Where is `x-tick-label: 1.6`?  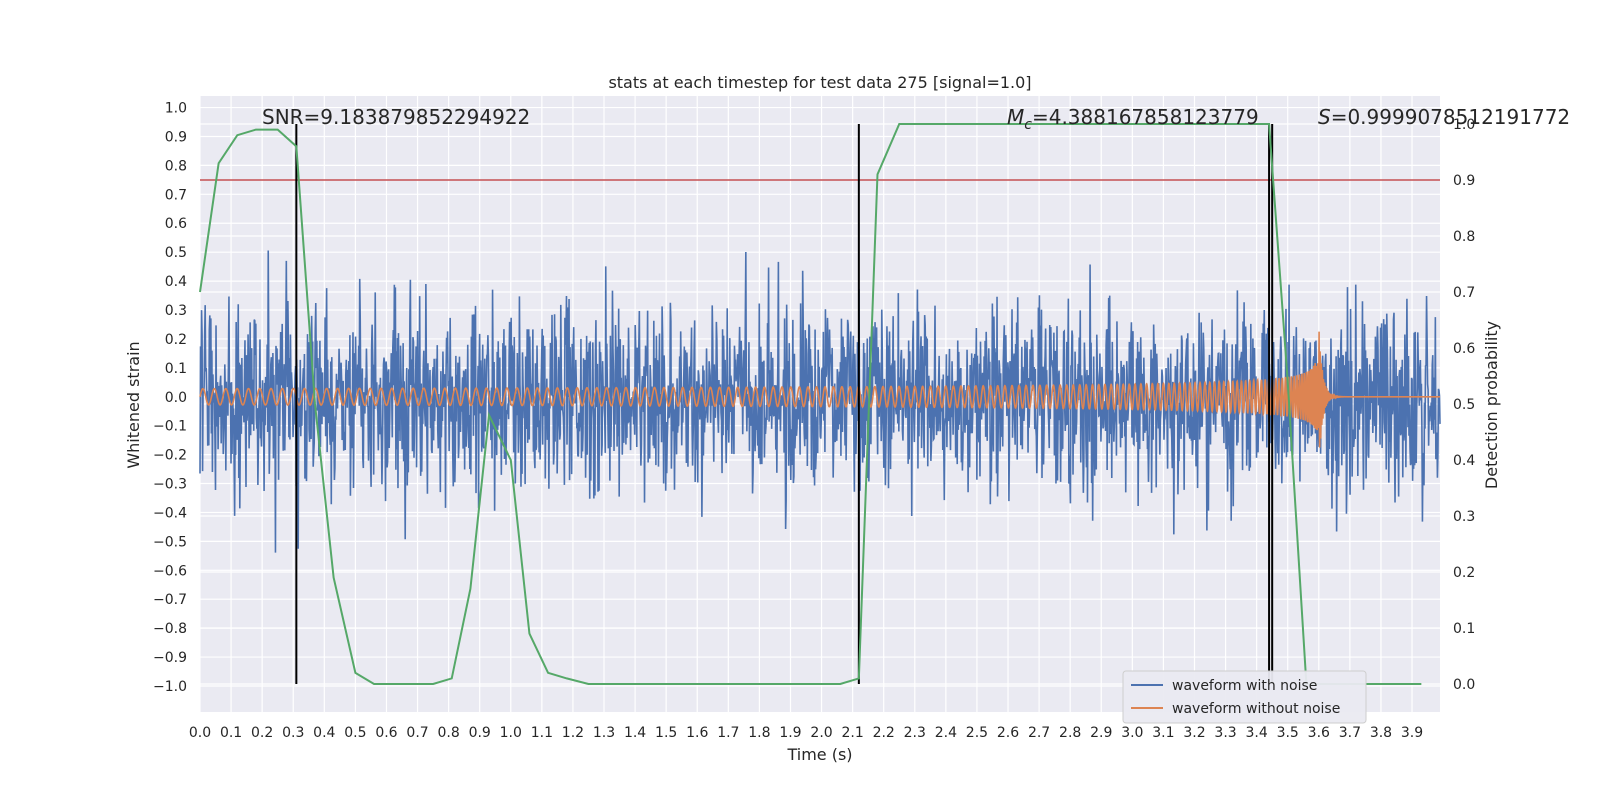 x-tick-label: 1.6 is located at coordinates (697, 733).